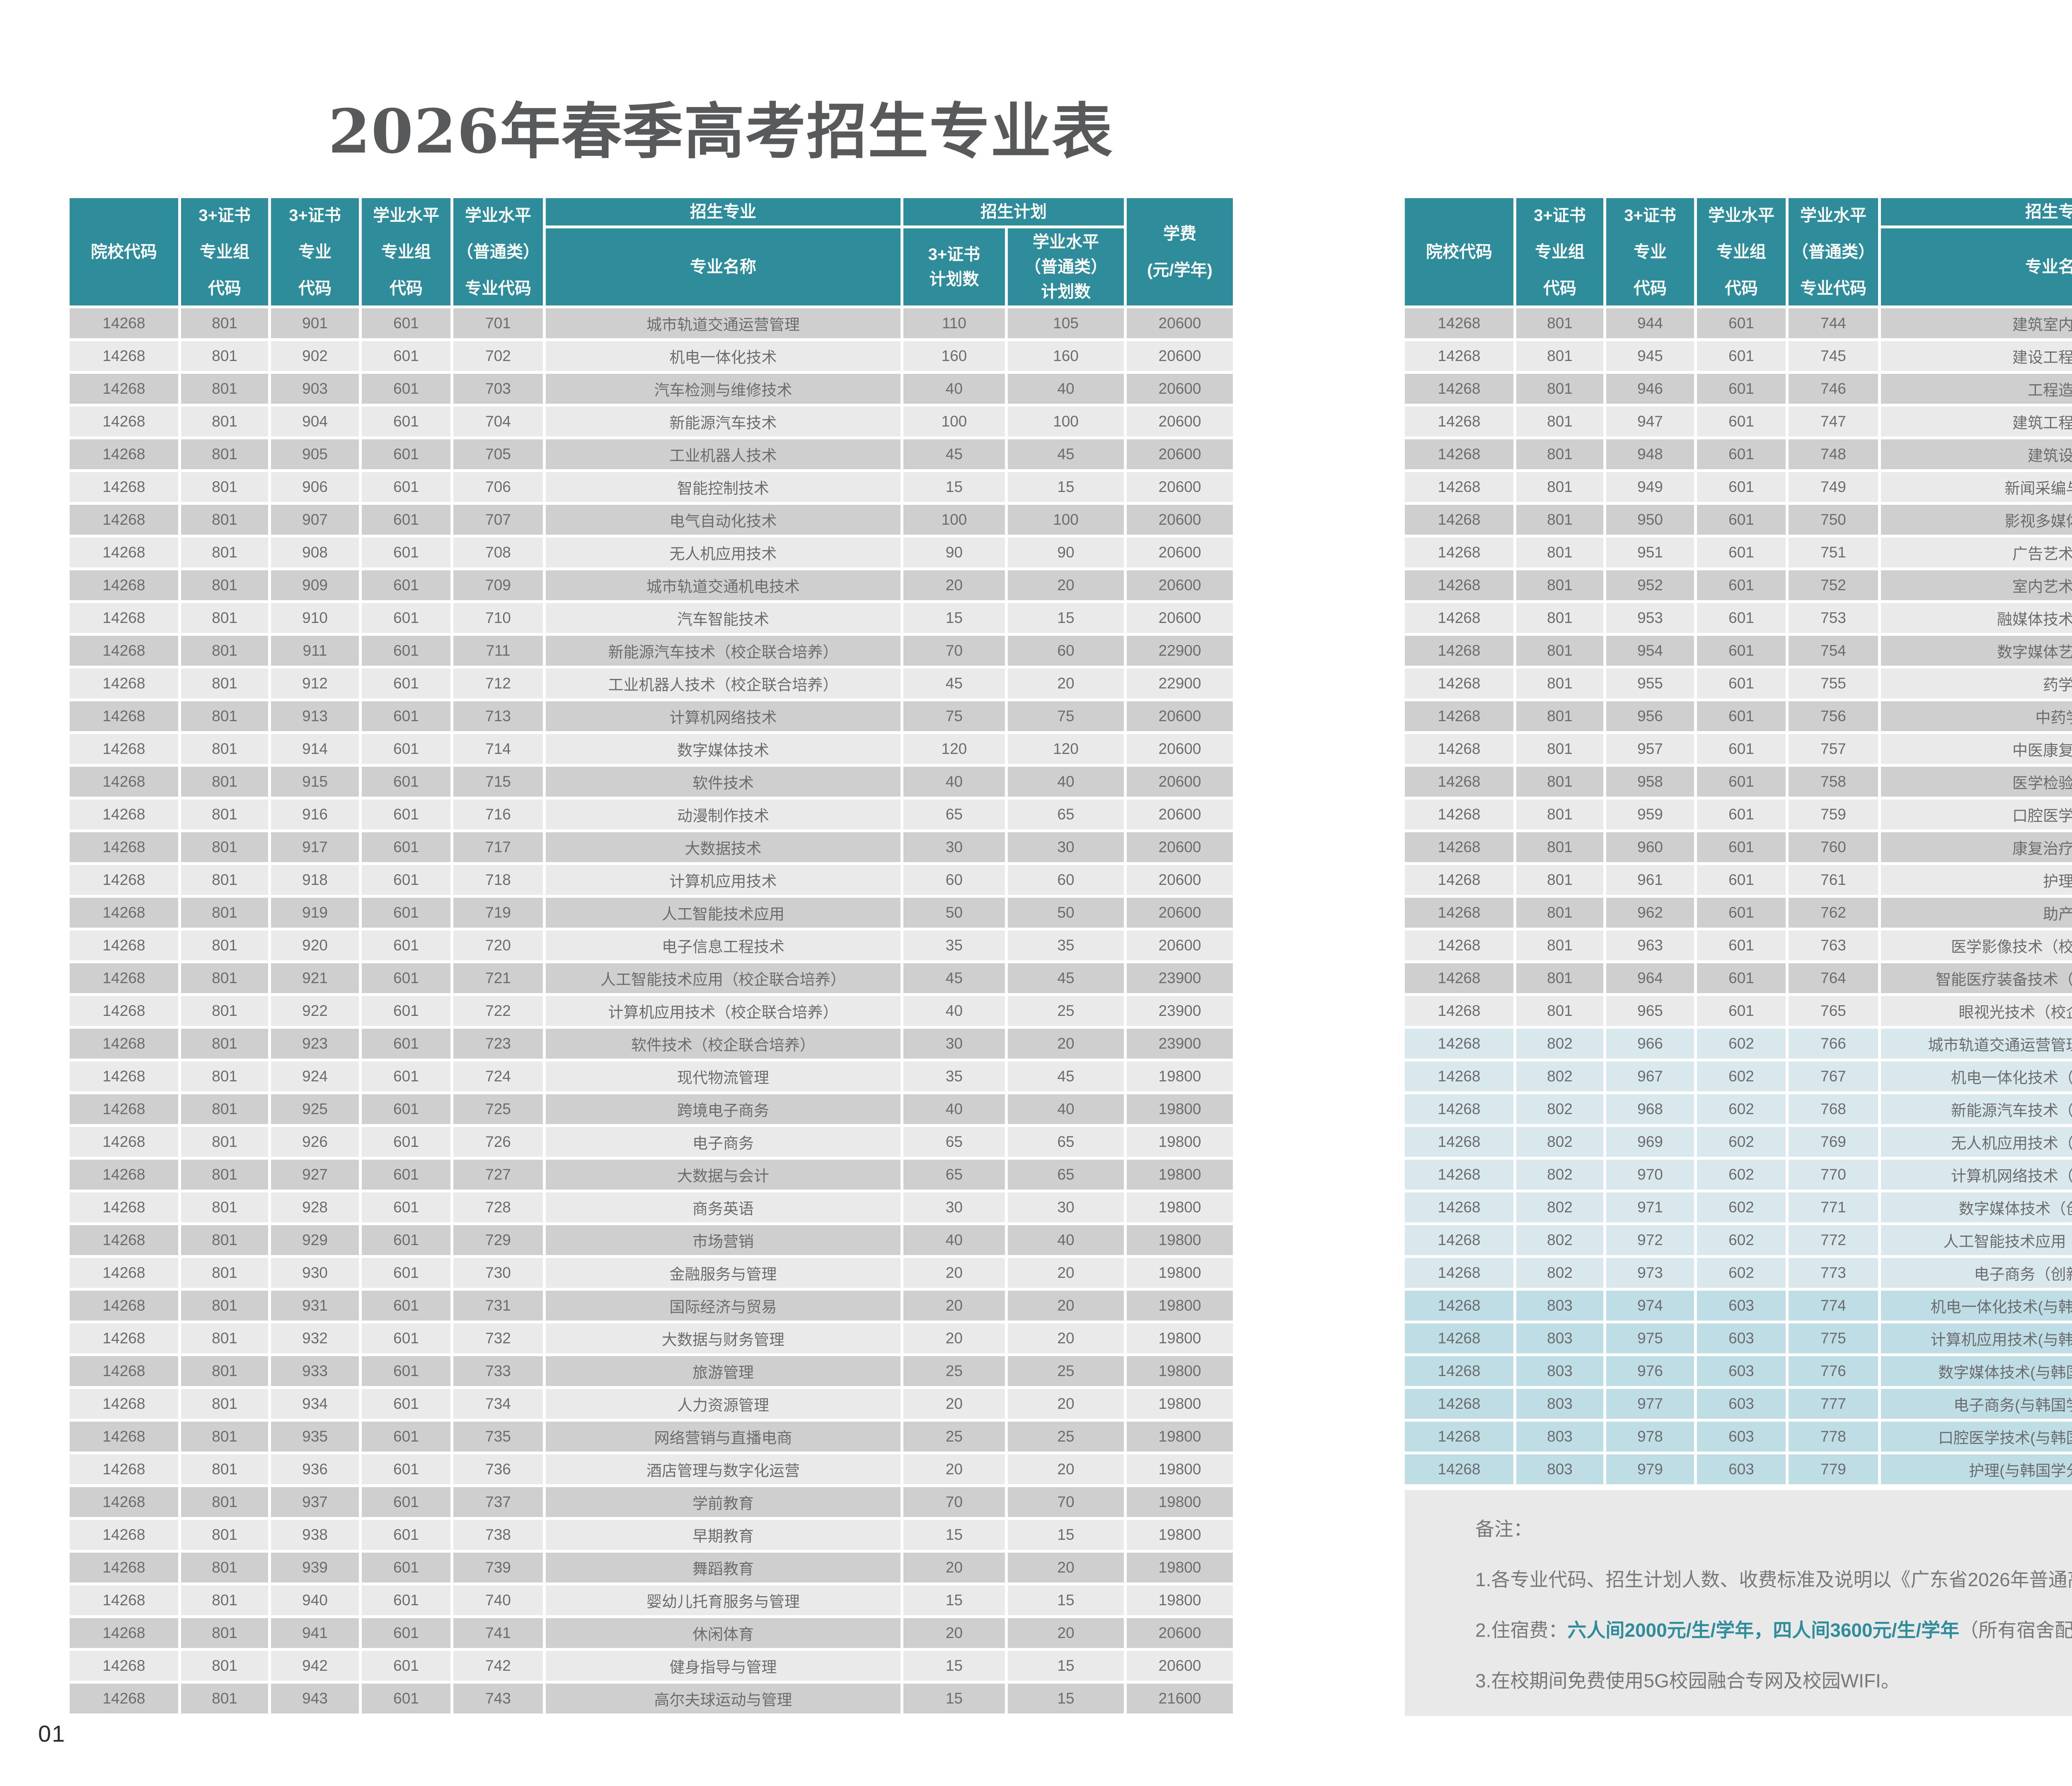 Image resolution: width=2072 pixels, height=1786 pixels. What do you see at coordinates (315, 1076) in the screenshot?
I see `table-cell: 924` at bounding box center [315, 1076].